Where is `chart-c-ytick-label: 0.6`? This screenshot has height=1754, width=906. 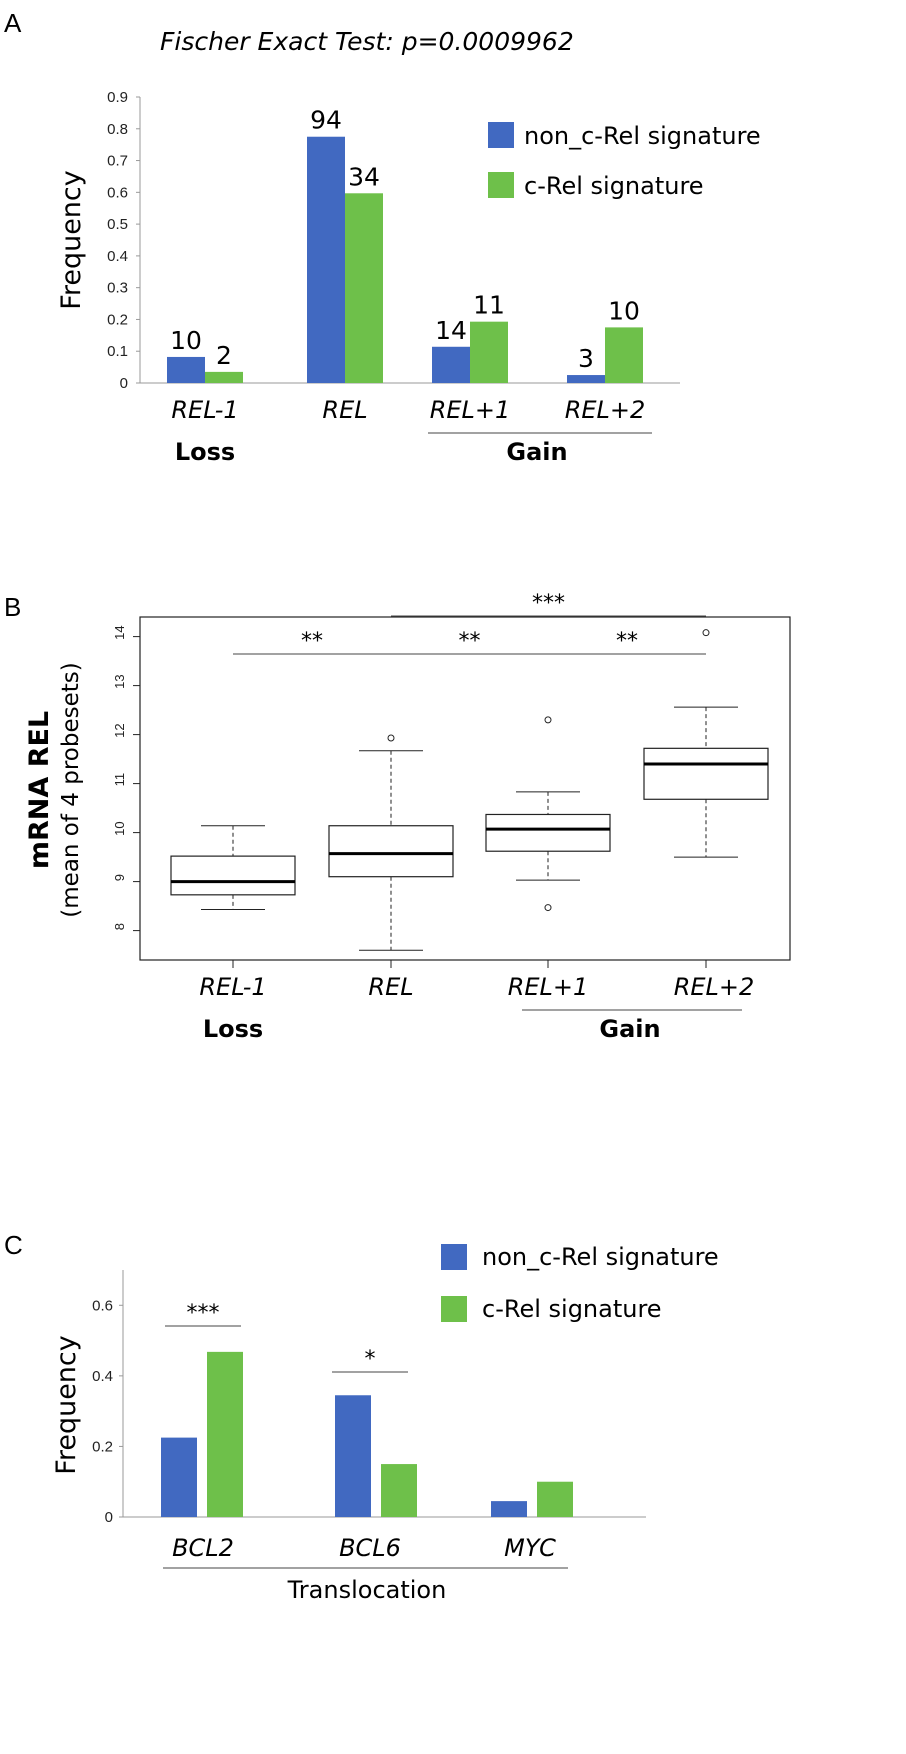
chart-c-ytick-label: 0.6 is located at coordinates (102, 1305).